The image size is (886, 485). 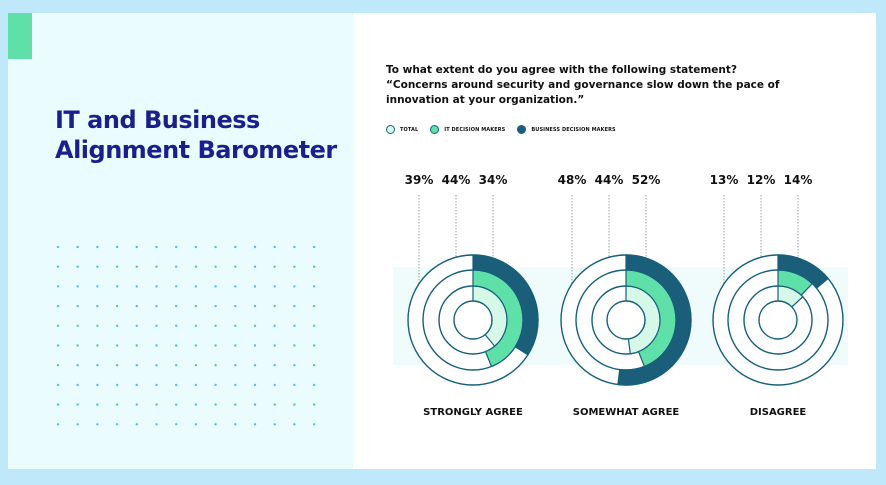 I want to click on value-label-total: 13%, so click(x=724, y=180).